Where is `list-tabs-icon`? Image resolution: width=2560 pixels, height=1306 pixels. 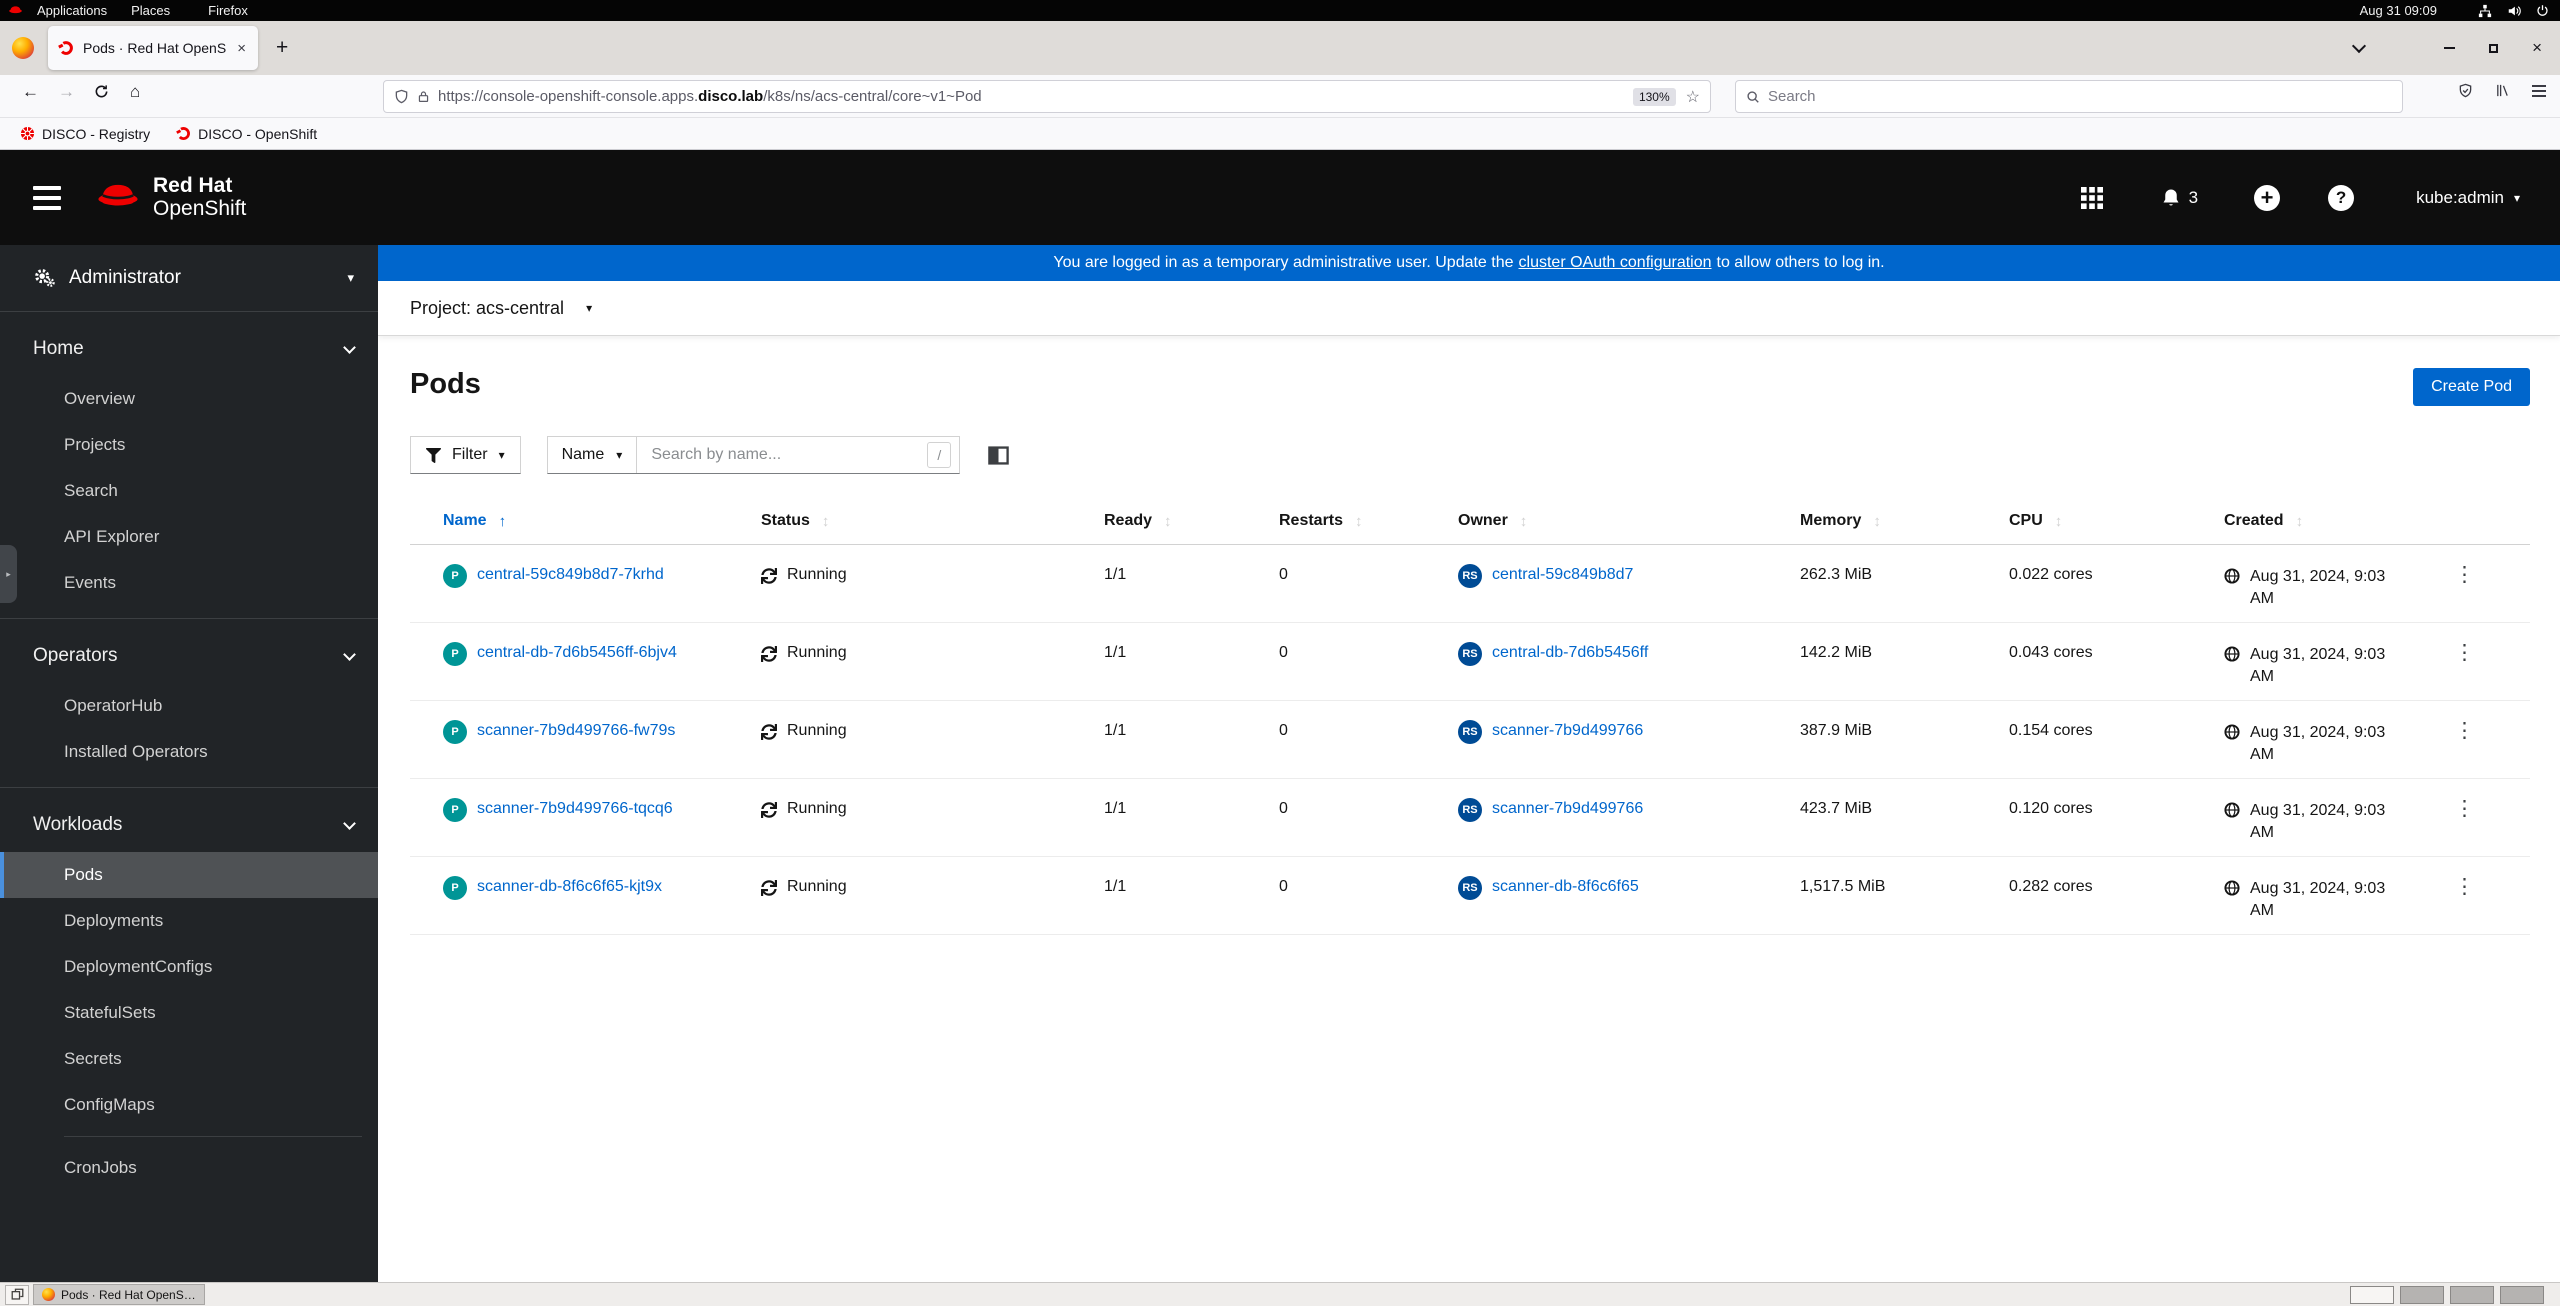 list-tabs-icon is located at coordinates (2359, 46).